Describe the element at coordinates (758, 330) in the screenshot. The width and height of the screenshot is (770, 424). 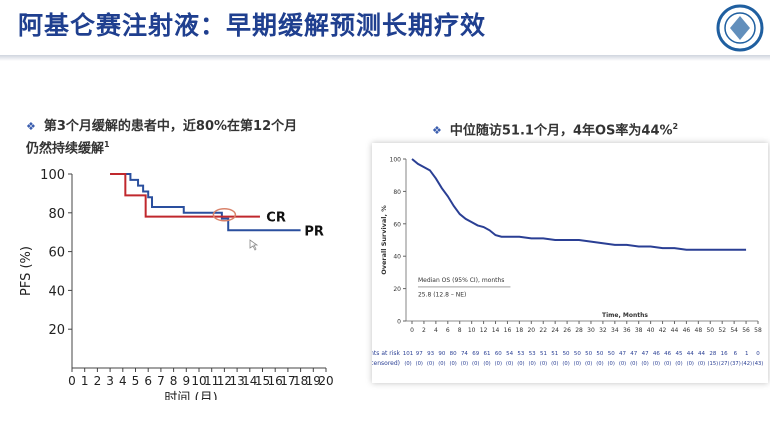
I see `x-tick-label: 58` at that location.